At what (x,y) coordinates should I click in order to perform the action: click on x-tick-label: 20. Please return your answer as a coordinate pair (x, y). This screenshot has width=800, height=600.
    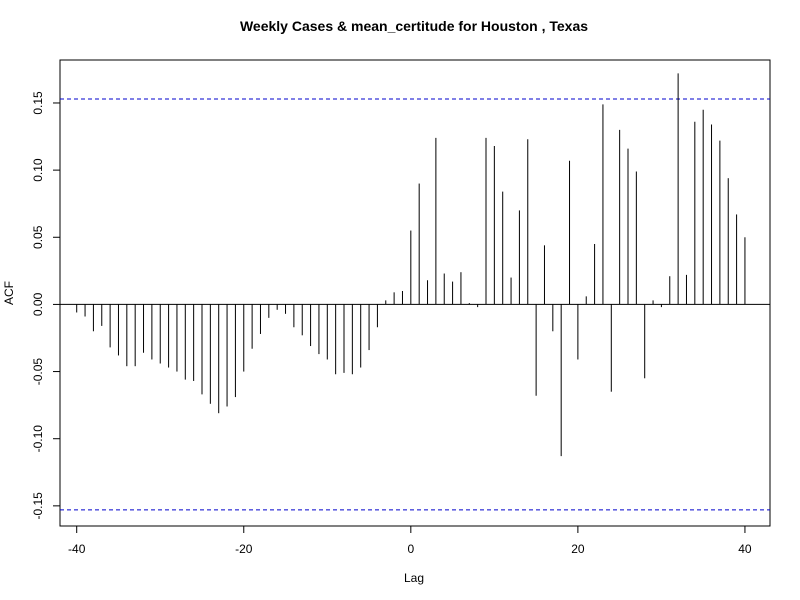
    Looking at the image, I should click on (578, 549).